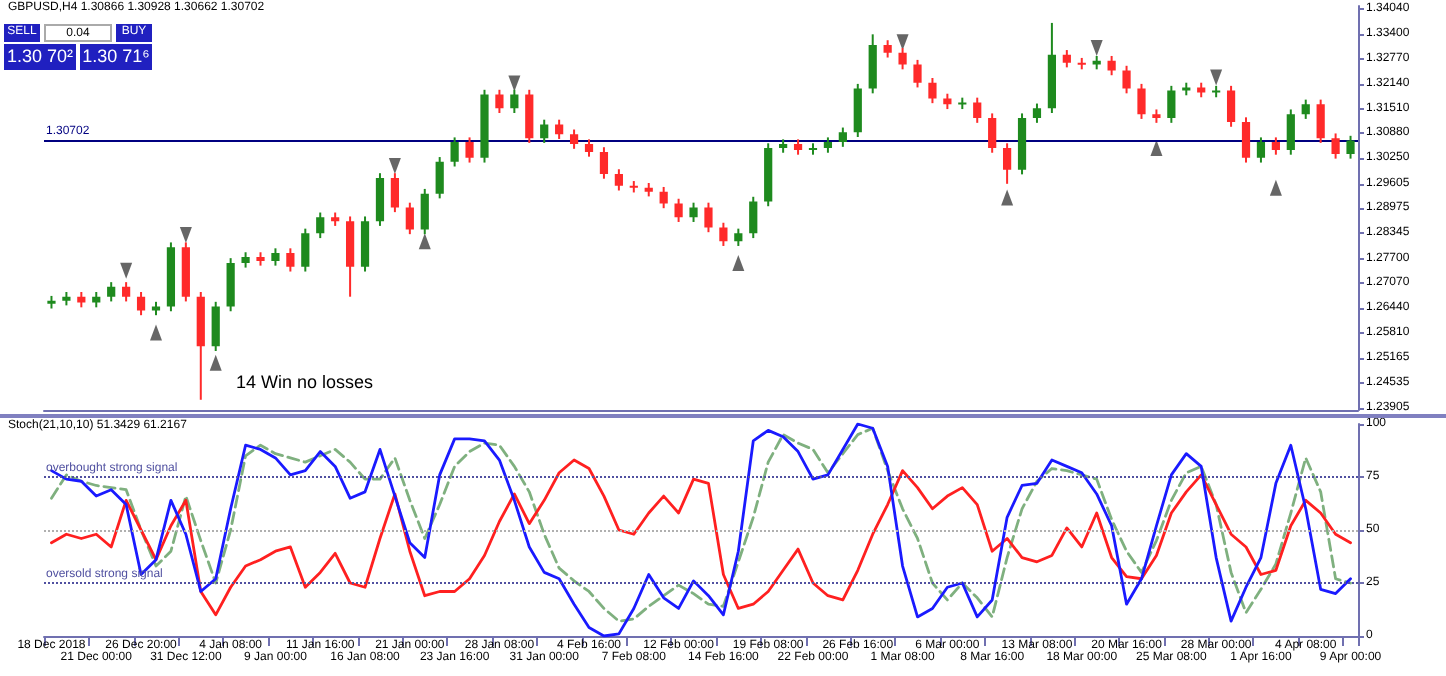  What do you see at coordinates (116, 57) in the screenshot?
I see `buy-price-box: 1.30 71⁶` at bounding box center [116, 57].